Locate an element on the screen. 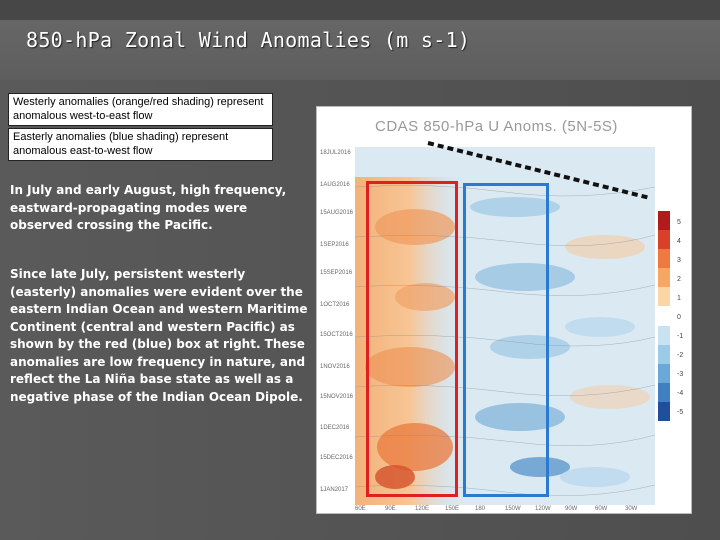 This screenshot has width=720, height=540. y-label-8: 1NOV2016 is located at coordinates (335, 367).